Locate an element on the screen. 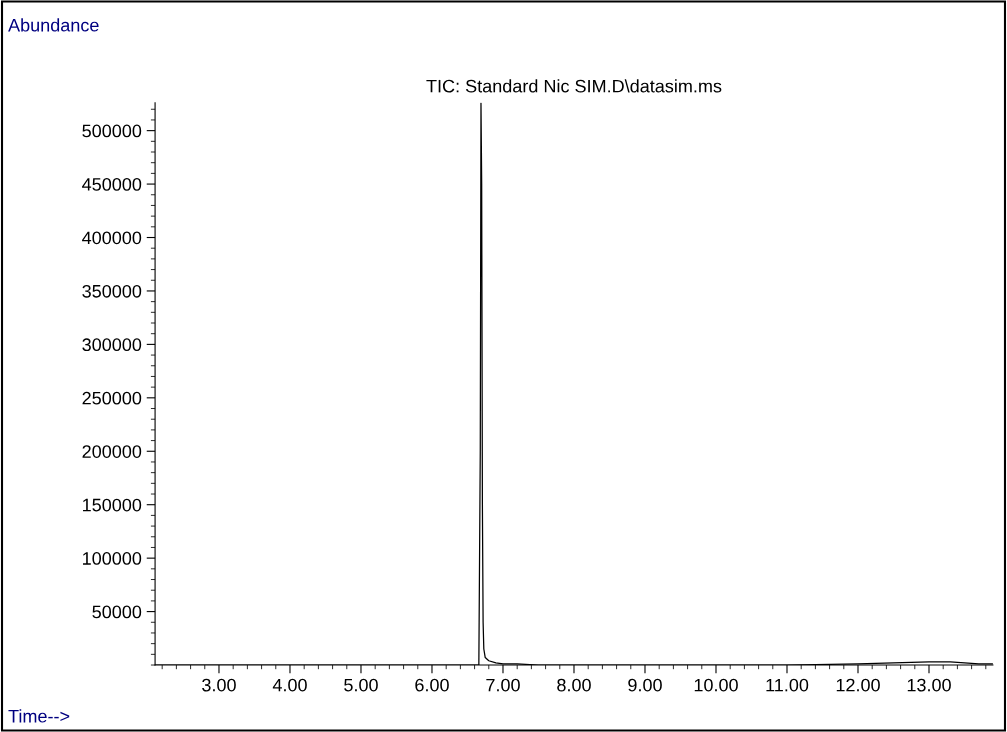  x-tick-label: 10.00 is located at coordinates (716, 685).